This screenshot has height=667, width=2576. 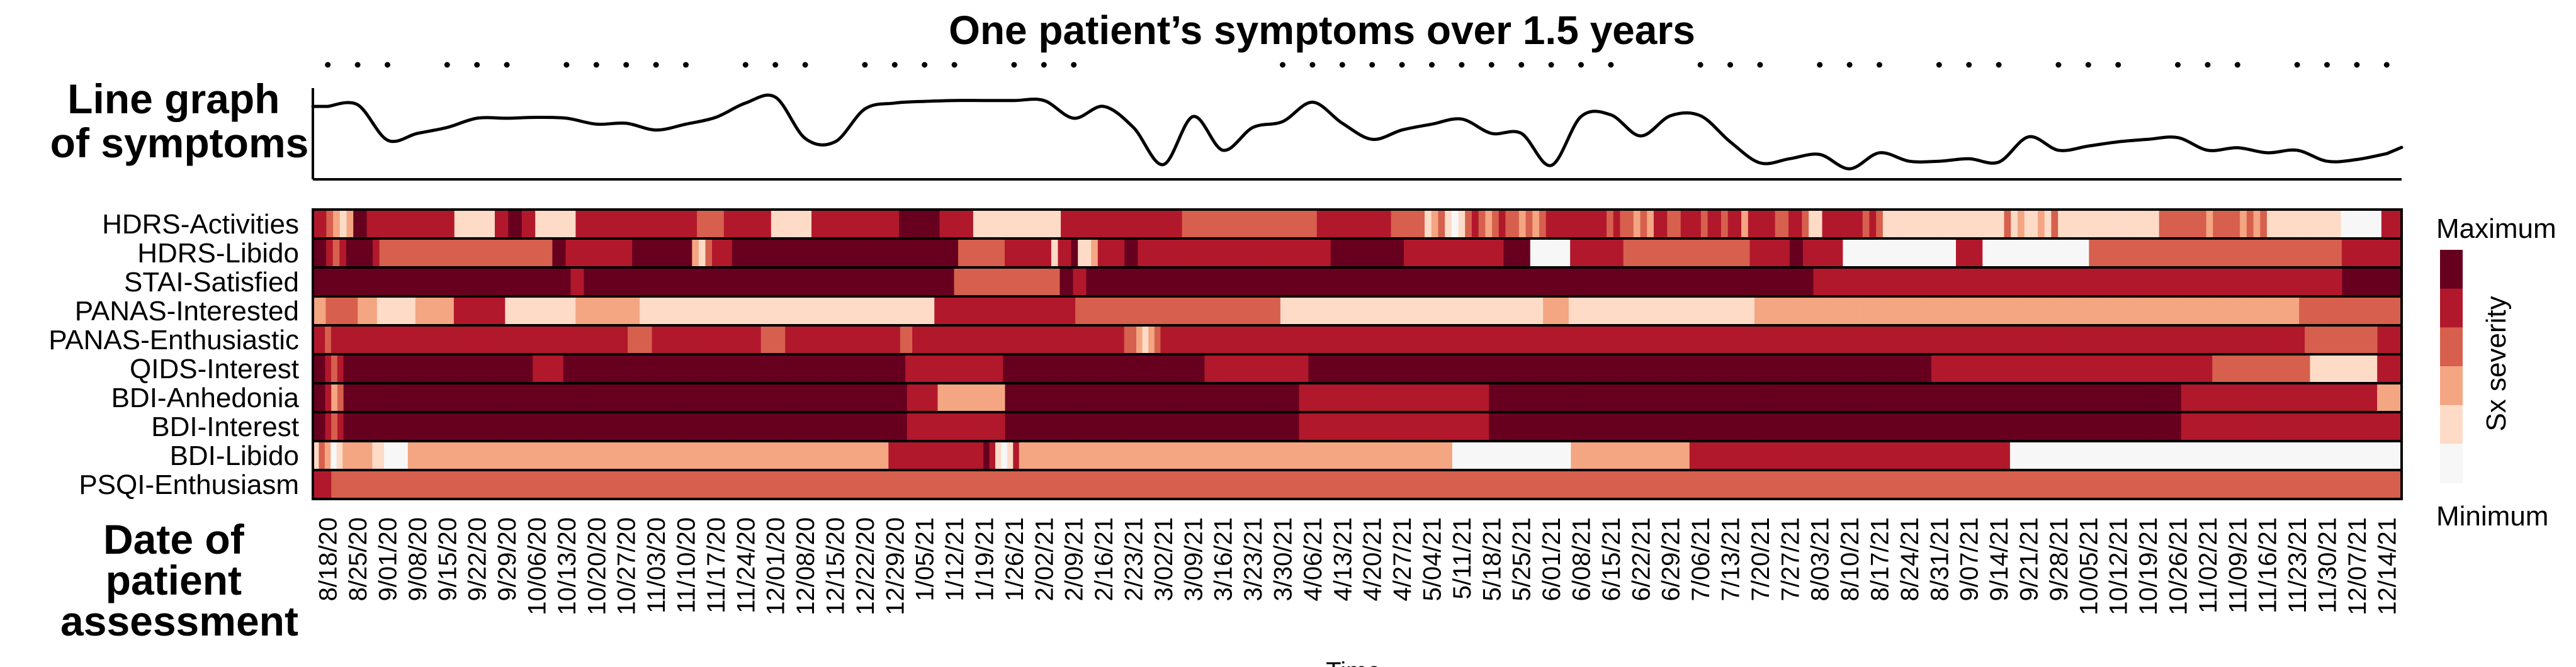 What do you see at coordinates (2451, 308) in the screenshot?
I see `legend-swatch` at bounding box center [2451, 308].